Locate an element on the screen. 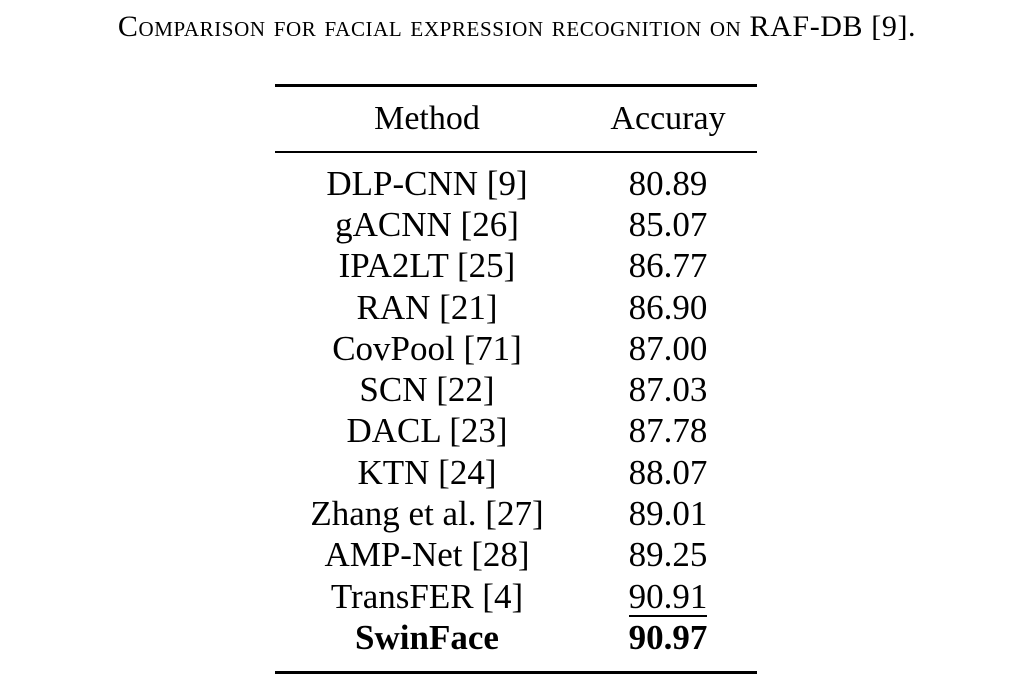  accuracy-cell: 86.77 is located at coordinates (668, 266).